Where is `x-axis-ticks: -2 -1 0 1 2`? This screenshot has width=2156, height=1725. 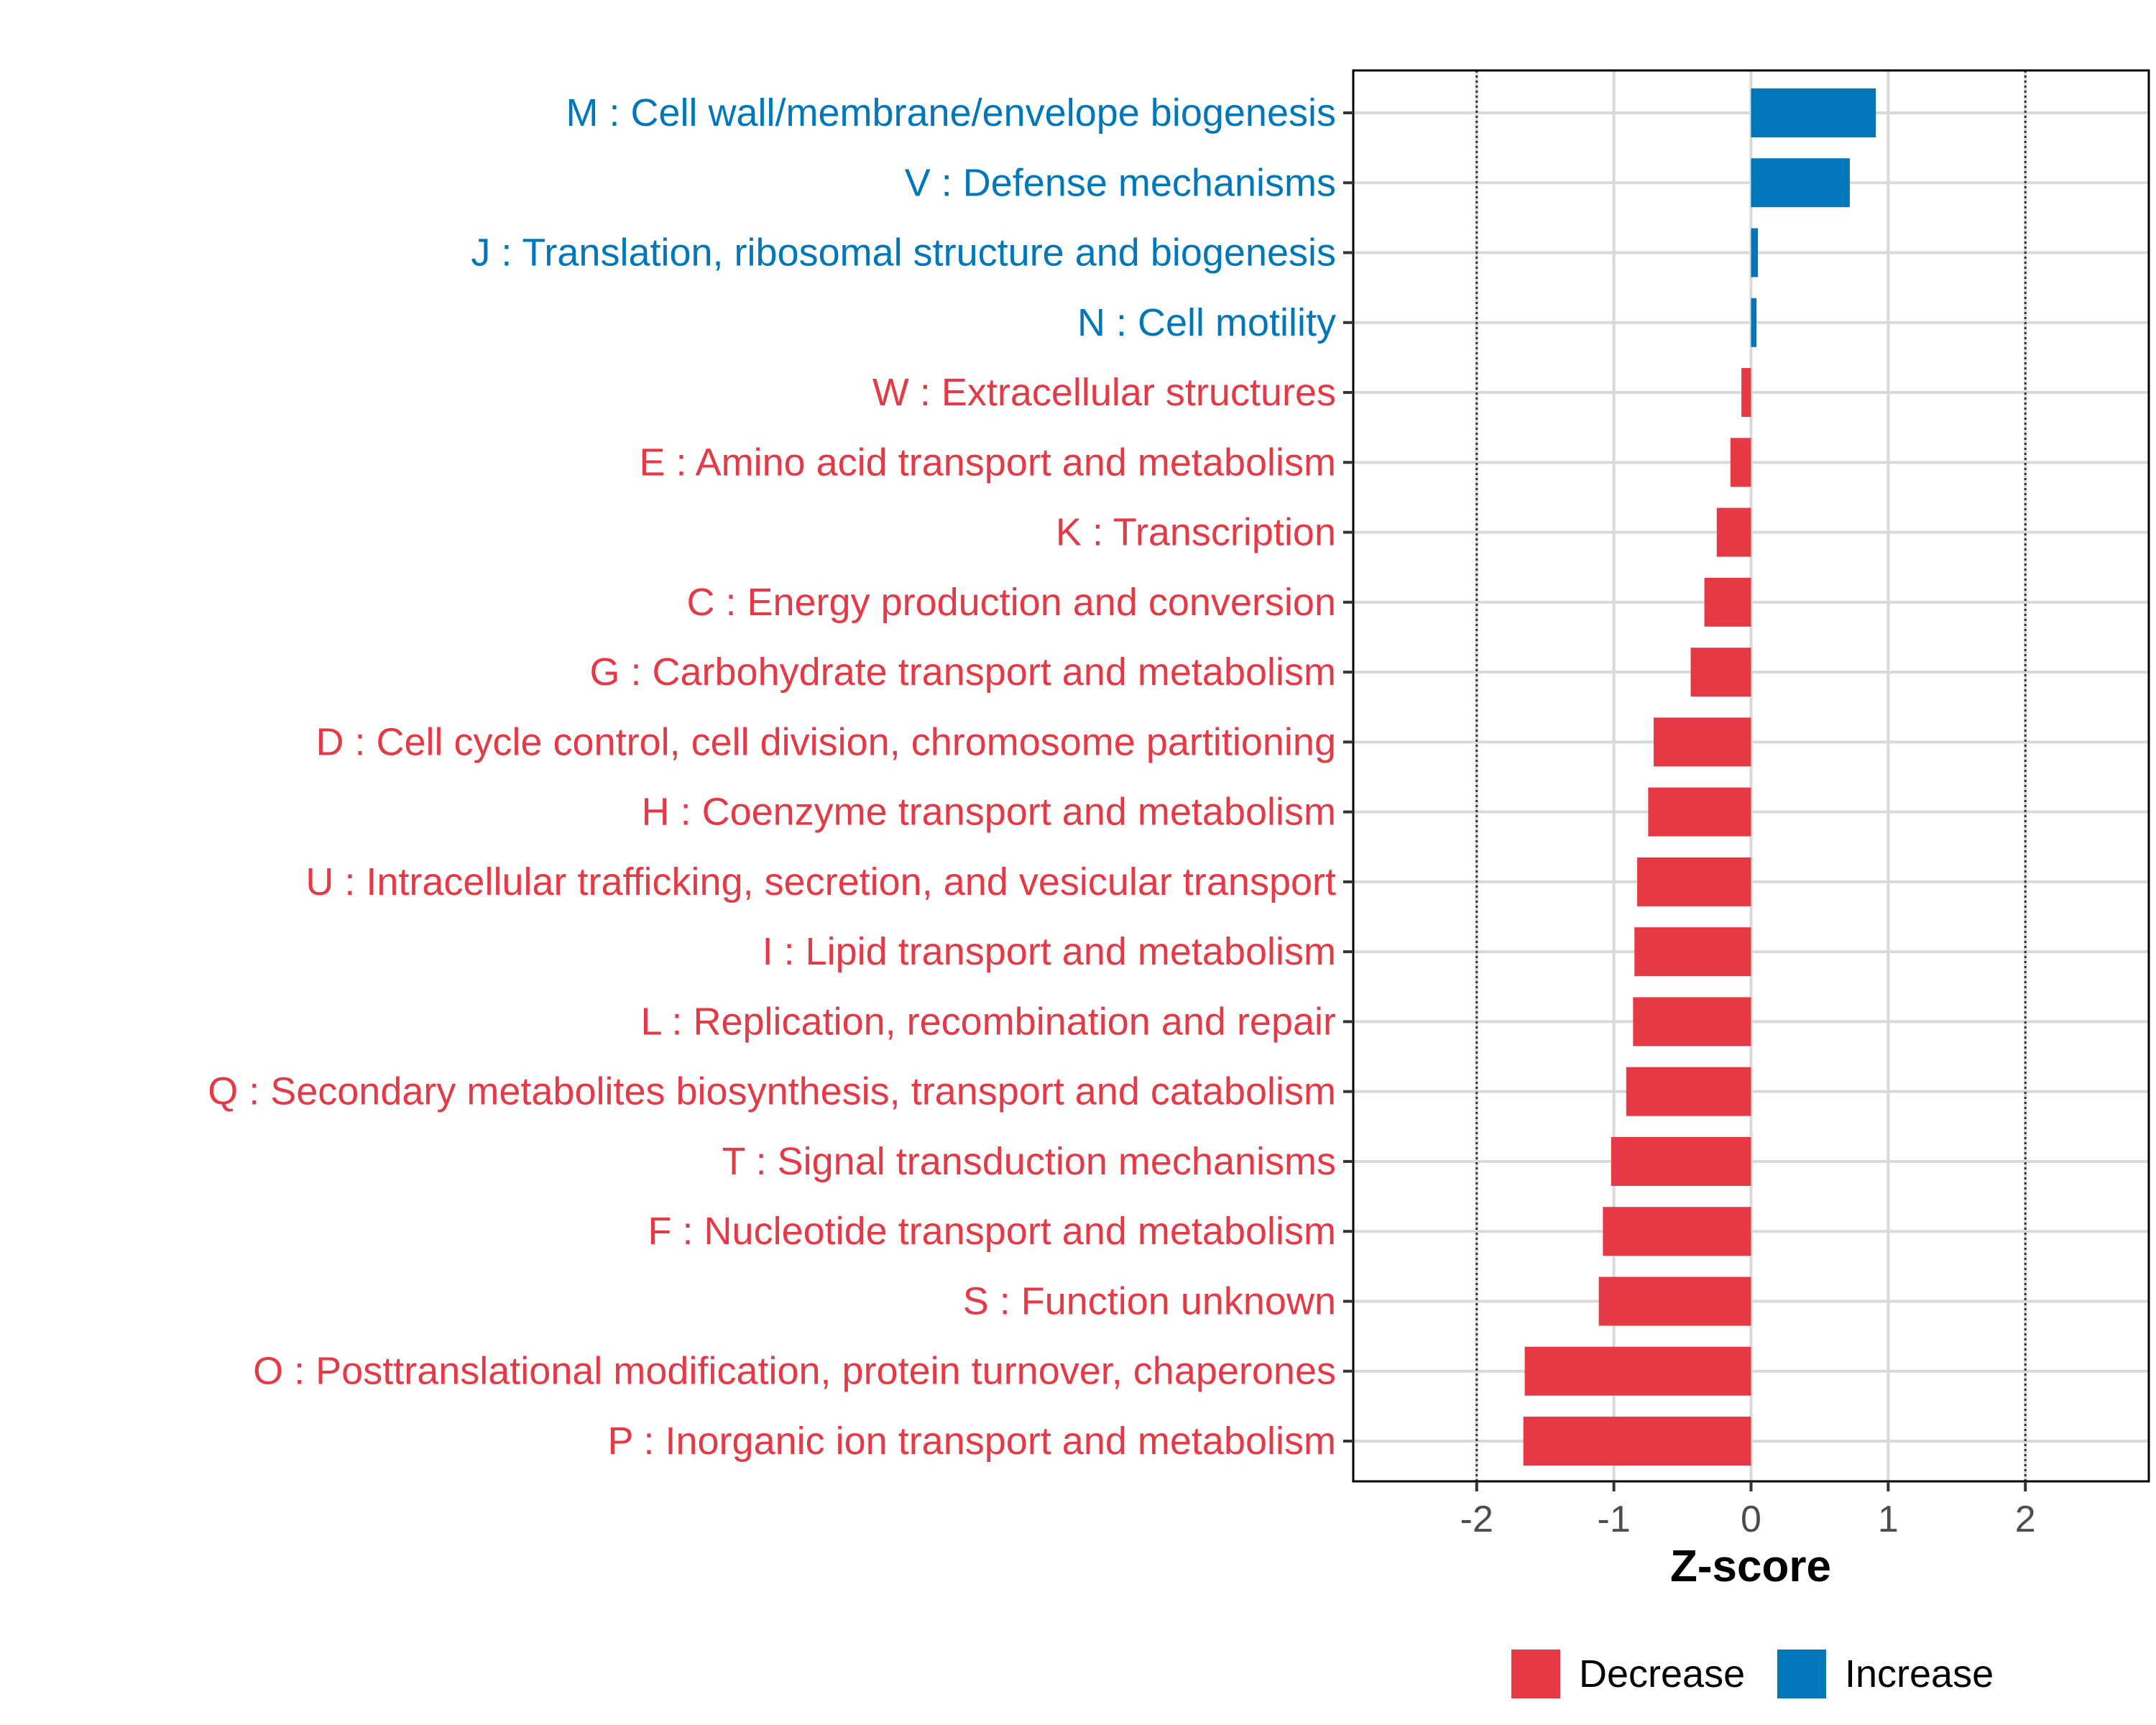 x-axis-ticks: -2 -1 0 1 2 is located at coordinates (1748, 1510).